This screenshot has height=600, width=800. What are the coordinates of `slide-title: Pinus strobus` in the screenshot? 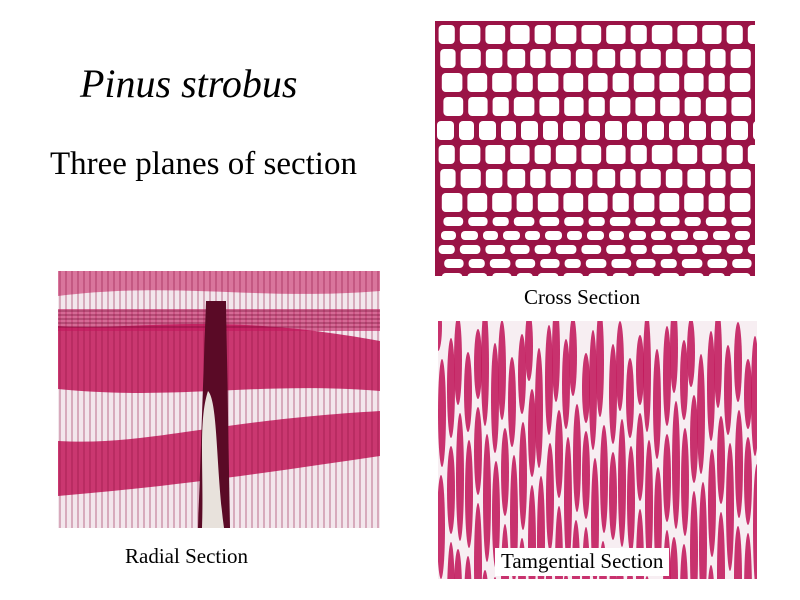 It's located at (189, 83).